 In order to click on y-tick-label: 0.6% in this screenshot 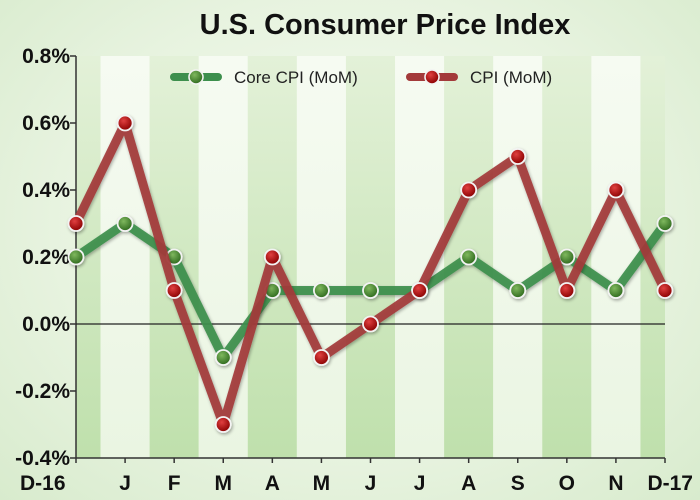, I will do `click(46, 123)`.